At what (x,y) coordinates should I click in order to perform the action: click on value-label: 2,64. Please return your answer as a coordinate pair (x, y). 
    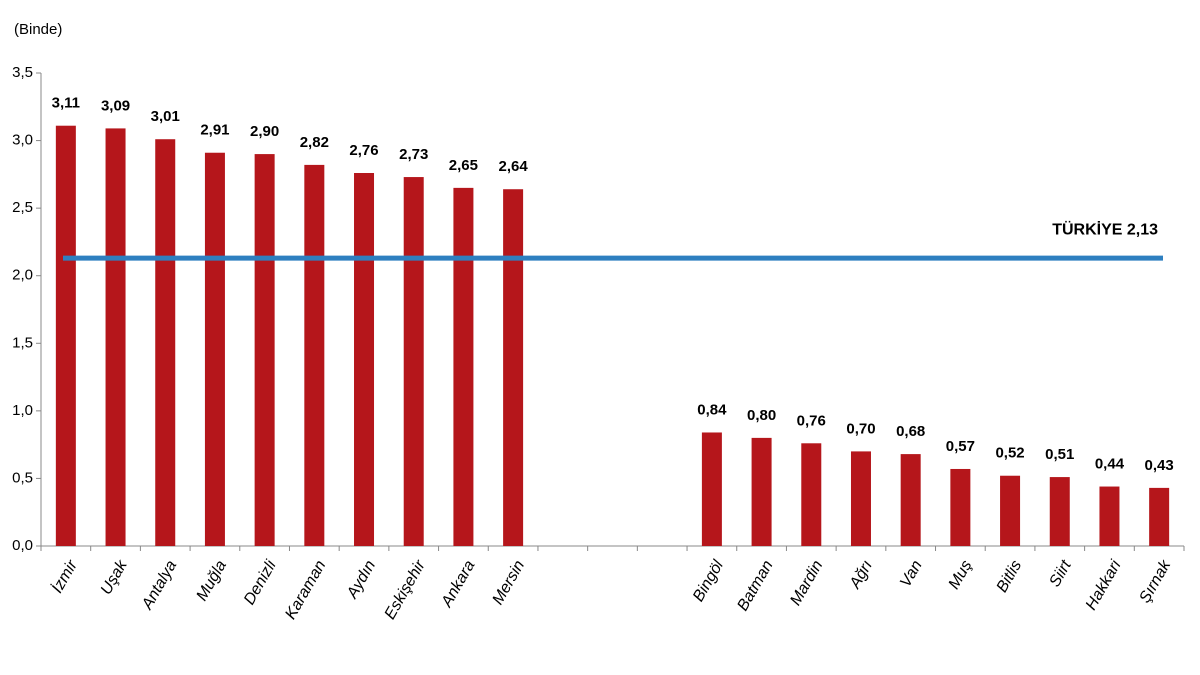
    Looking at the image, I should click on (514, 166).